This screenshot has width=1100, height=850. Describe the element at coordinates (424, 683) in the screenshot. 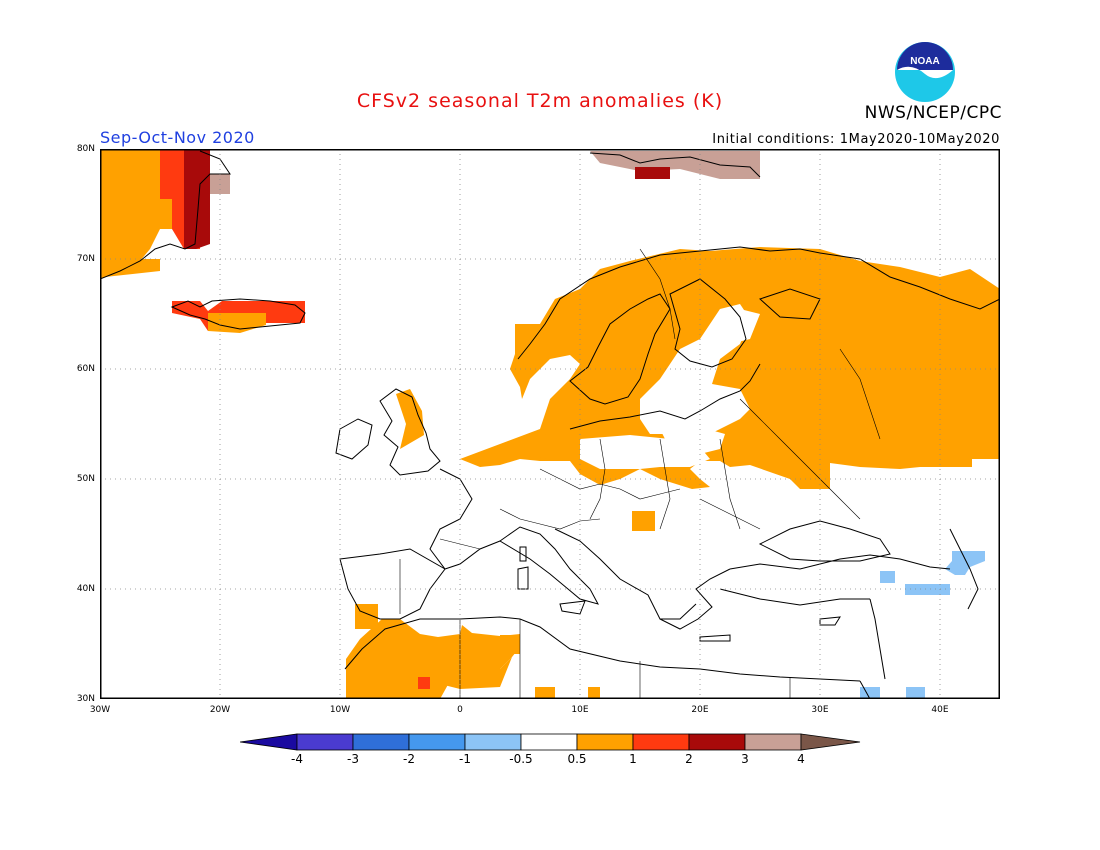

I see `sahara-red-spot` at that location.